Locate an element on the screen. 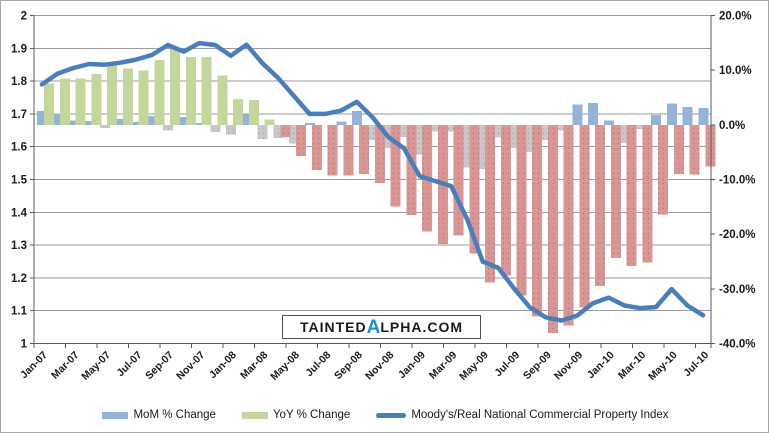 The height and width of the screenshot is (433, 769). x-axis-label: Mar-10 is located at coordinates (632, 365).